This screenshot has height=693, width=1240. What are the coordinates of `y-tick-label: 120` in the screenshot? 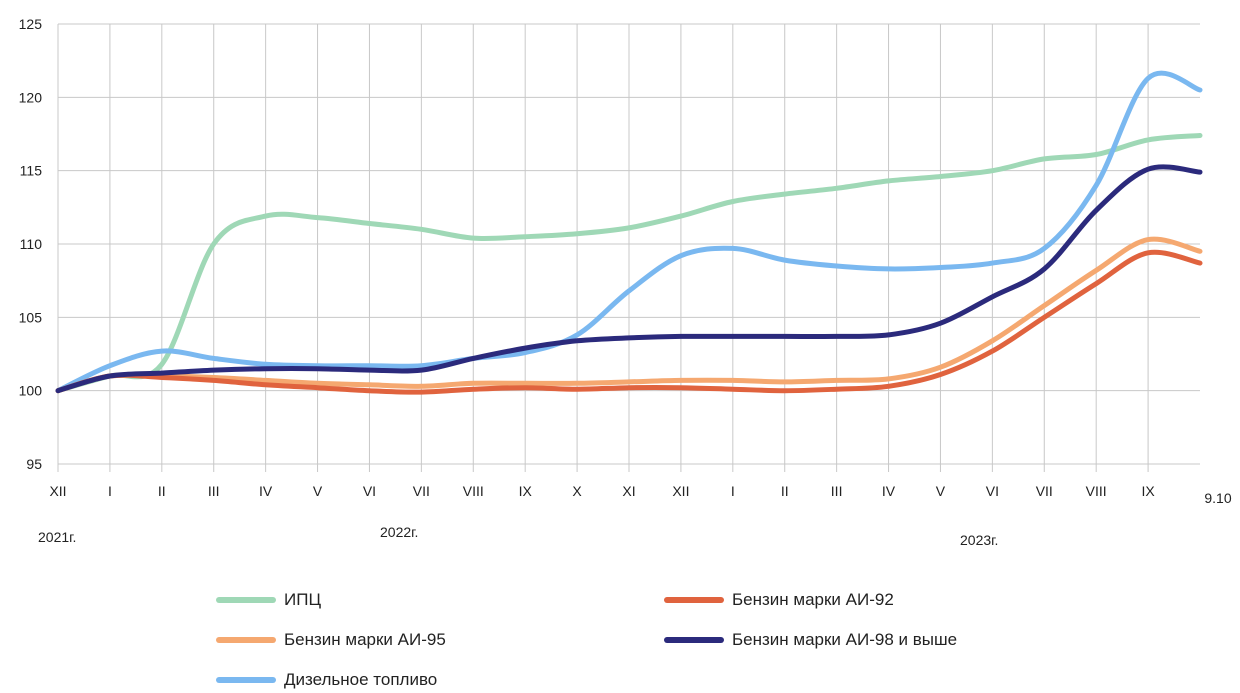 It's located at (31, 97).